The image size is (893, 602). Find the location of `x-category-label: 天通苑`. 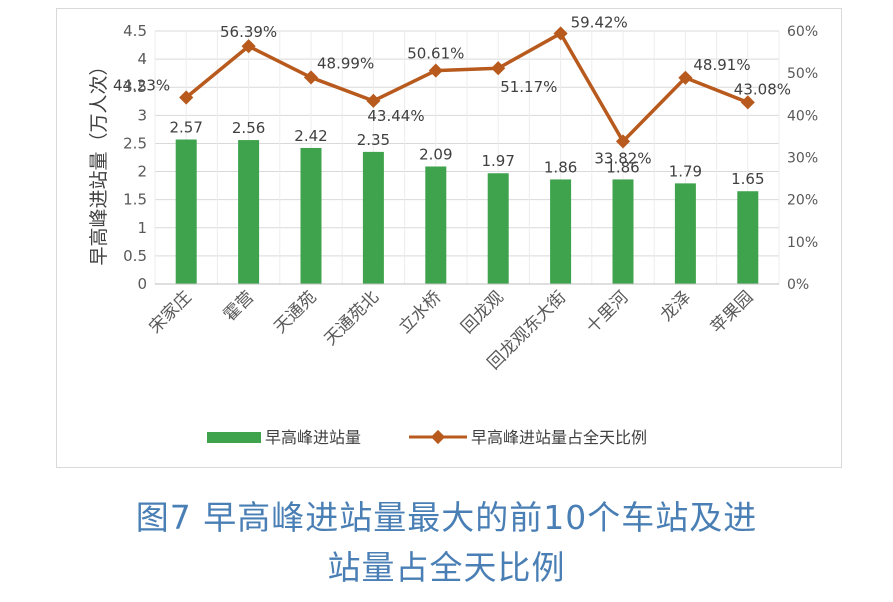

x-category-label: 天通苑 is located at coordinates (295, 312).